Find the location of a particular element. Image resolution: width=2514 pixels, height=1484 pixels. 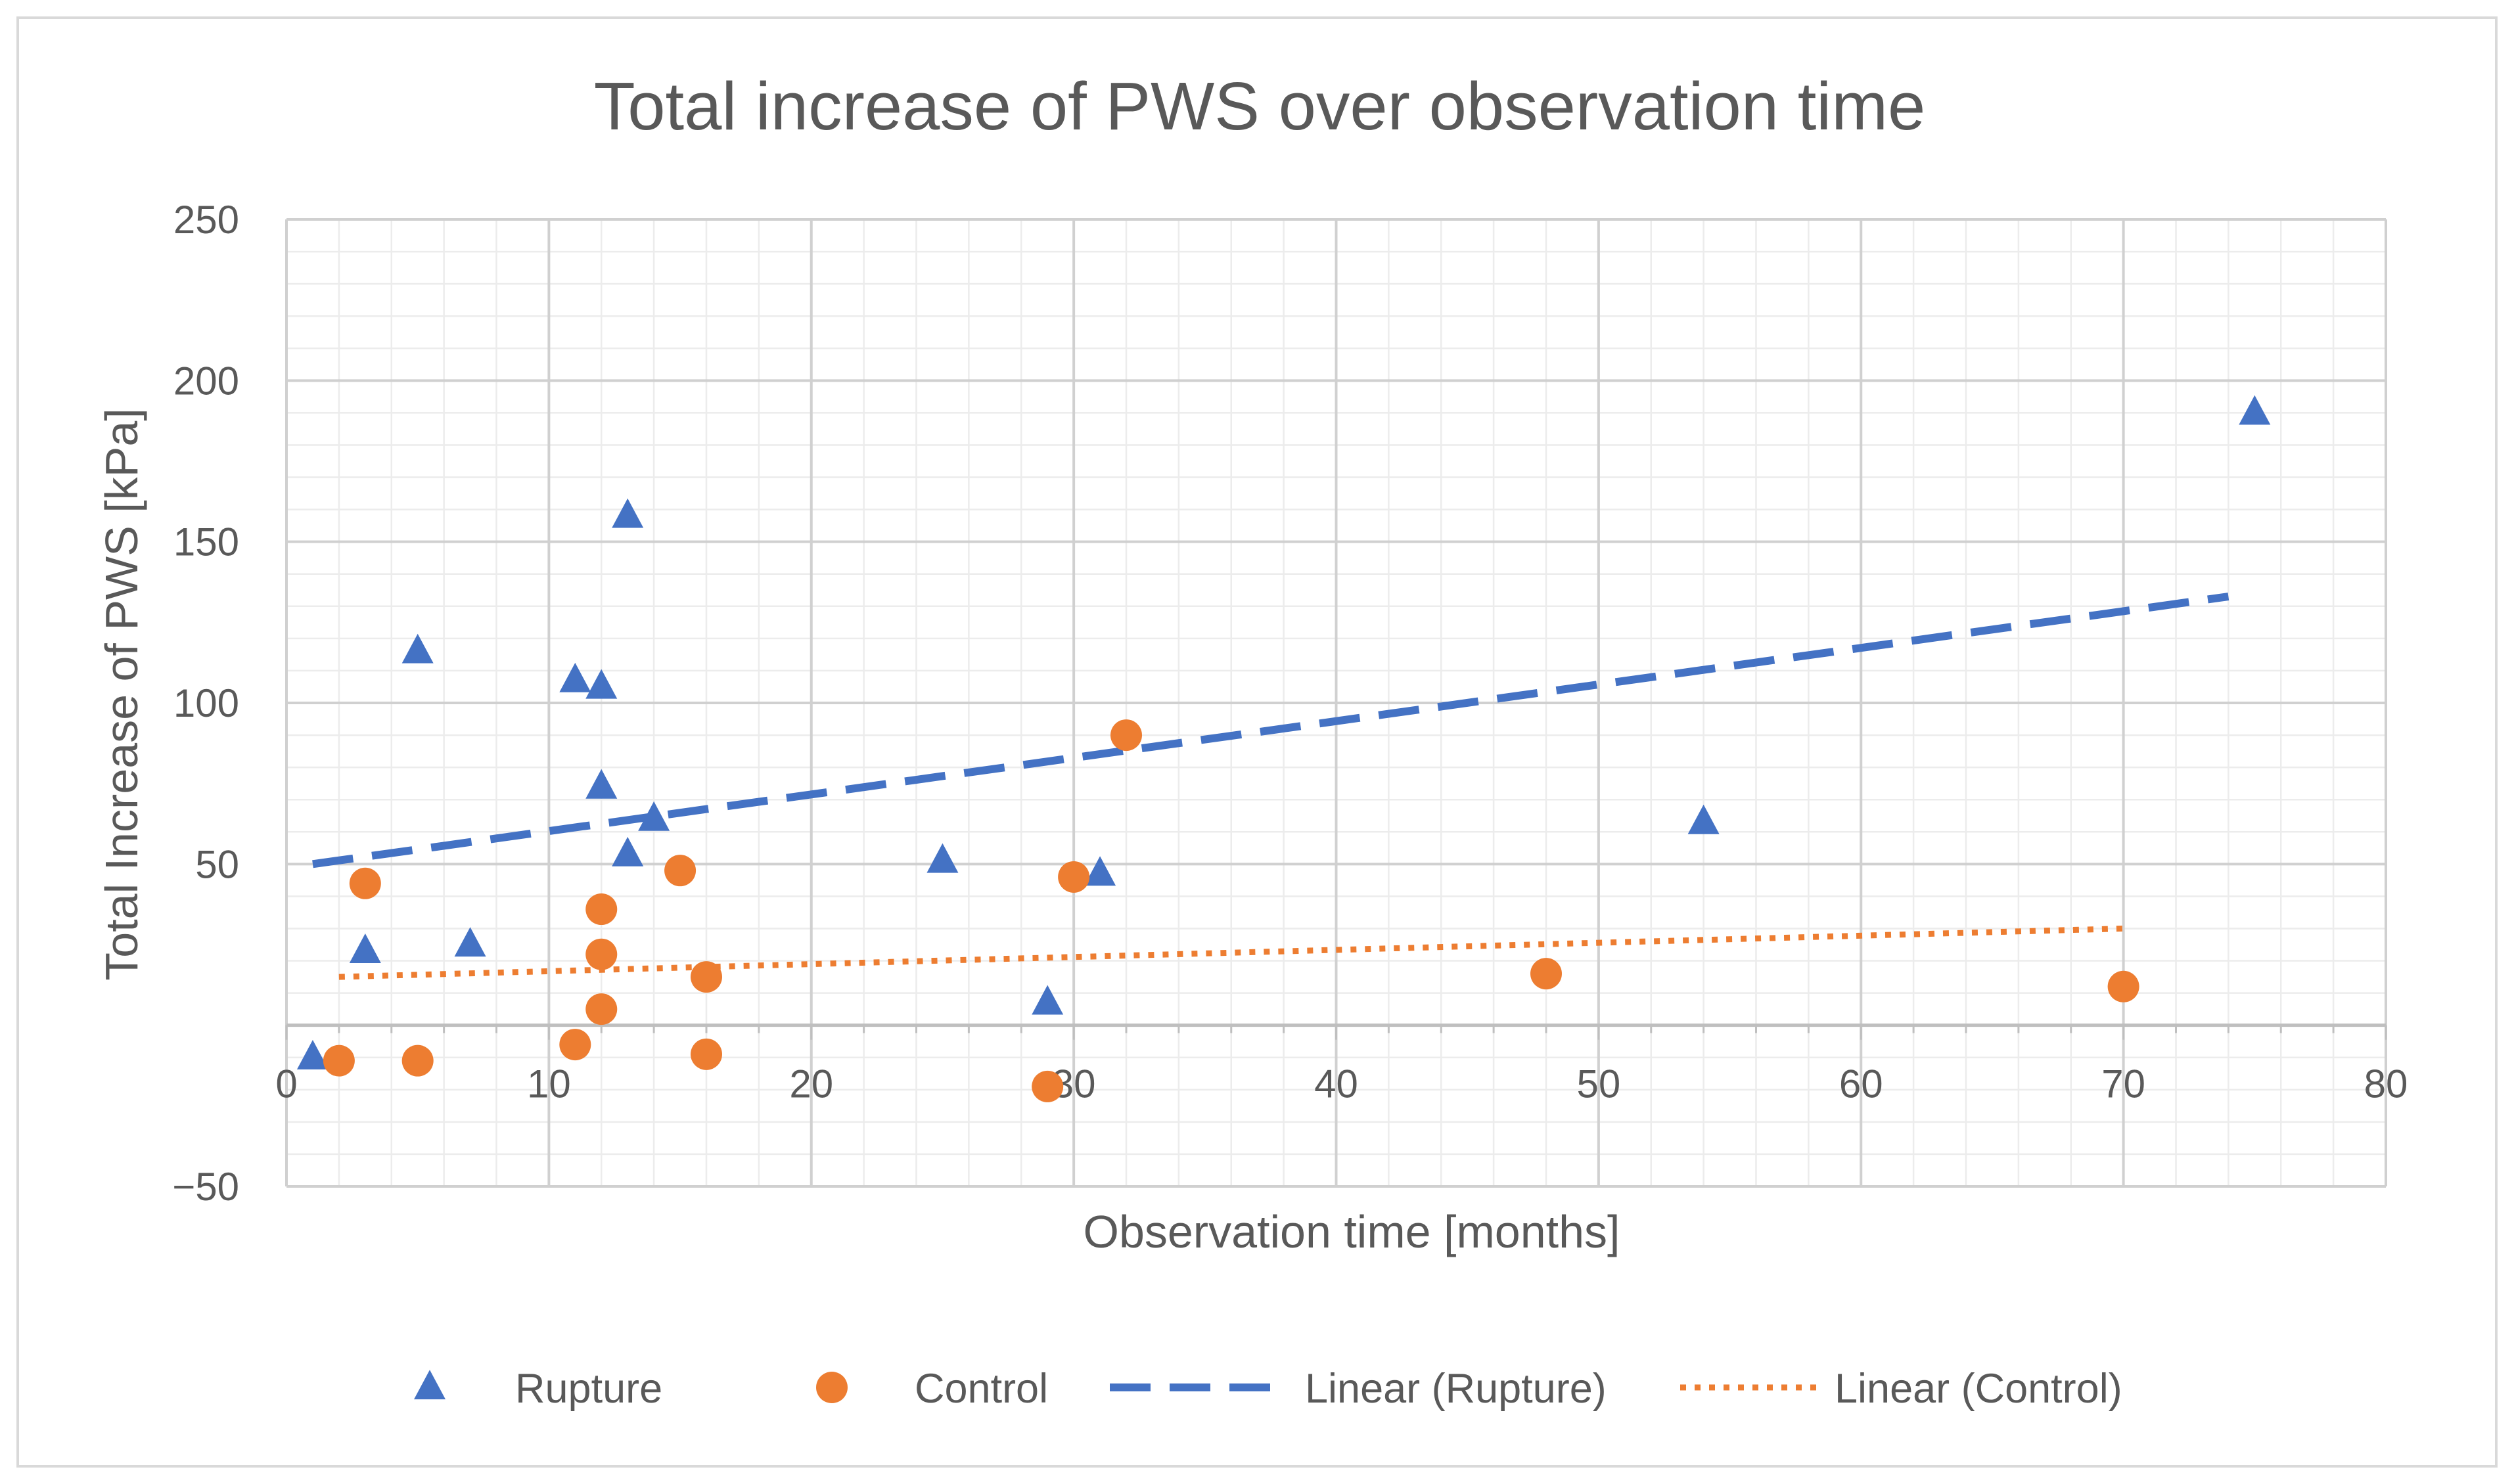

legend-label-rupture: Rupture is located at coordinates (588, 1389).